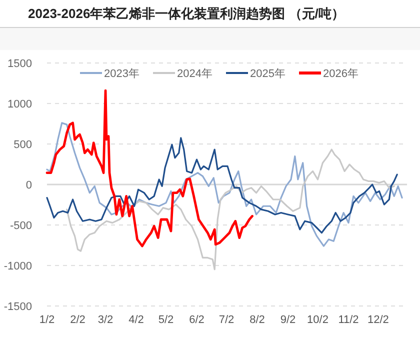  What do you see at coordinates (194, 74) in the screenshot?
I see `legend: 2024年` at bounding box center [194, 74].